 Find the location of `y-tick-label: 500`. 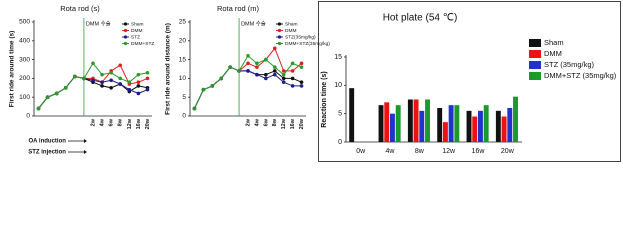

y-tick-label: 500 is located at coordinates (24, 22).